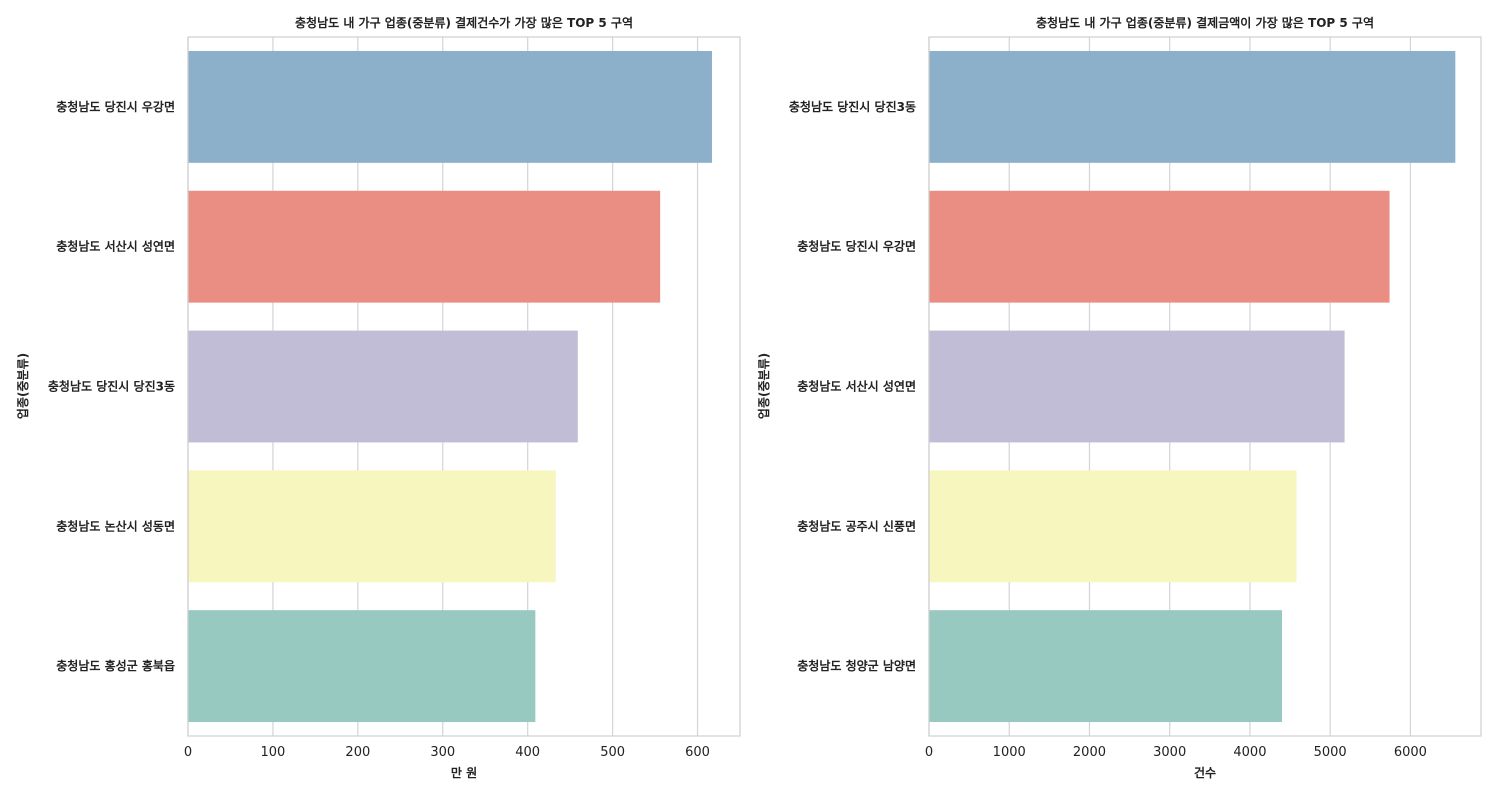  Describe the element at coordinates (697, 752) in the screenshot. I see `left-x-tick-label: 600` at that location.